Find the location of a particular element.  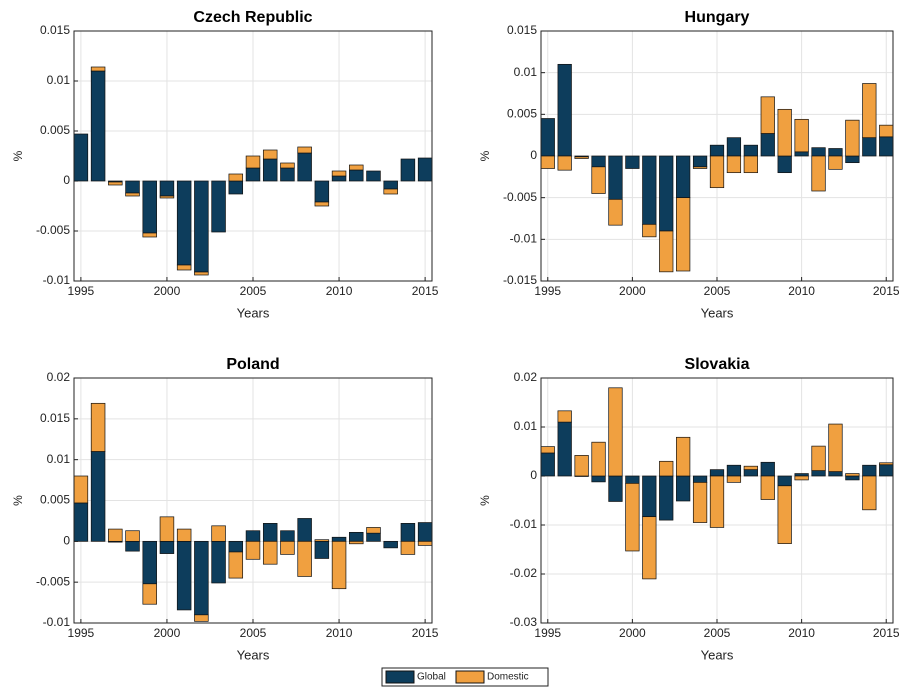

y-tick-label: -0.02 is located at coordinates (524, 573).